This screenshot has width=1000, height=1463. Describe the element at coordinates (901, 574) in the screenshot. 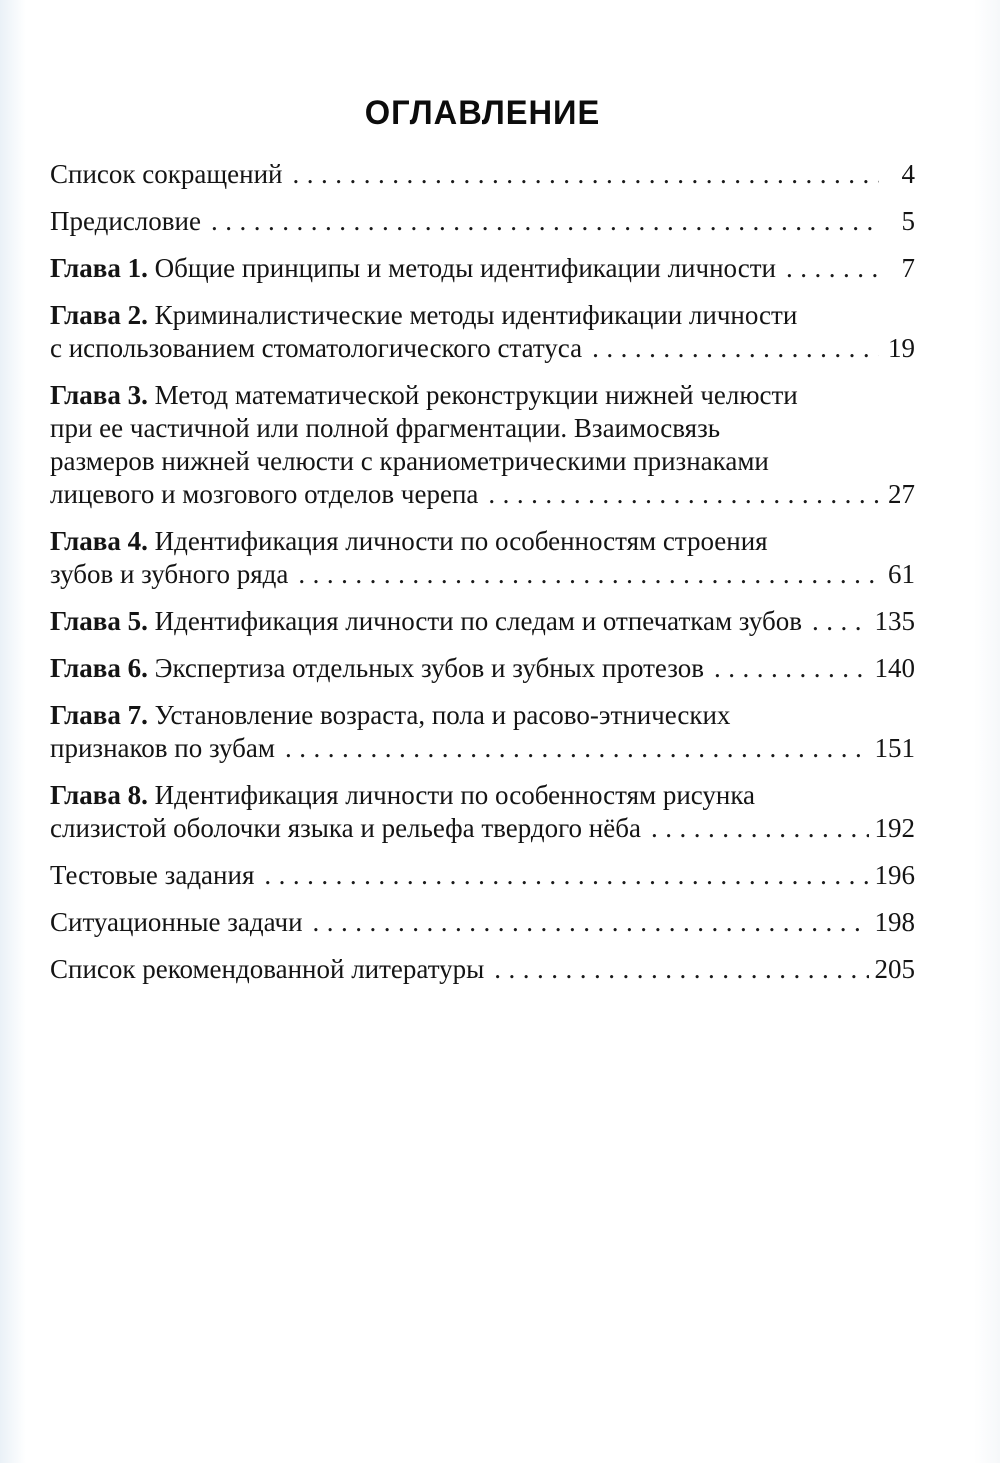

I see `page-number: 61` at that location.